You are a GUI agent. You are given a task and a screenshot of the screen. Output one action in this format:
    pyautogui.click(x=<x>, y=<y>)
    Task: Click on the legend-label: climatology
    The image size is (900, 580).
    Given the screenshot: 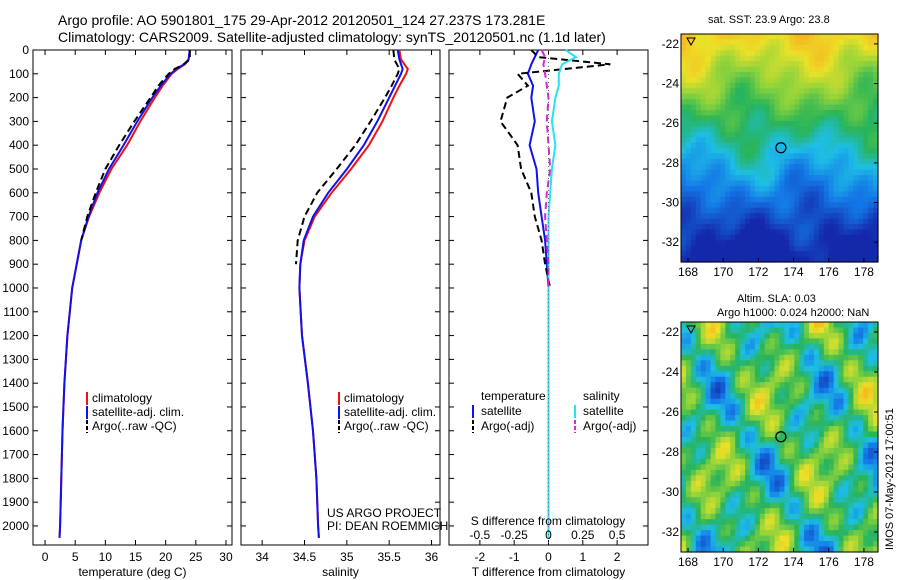 What is the action you would take?
    pyautogui.click(x=374, y=398)
    